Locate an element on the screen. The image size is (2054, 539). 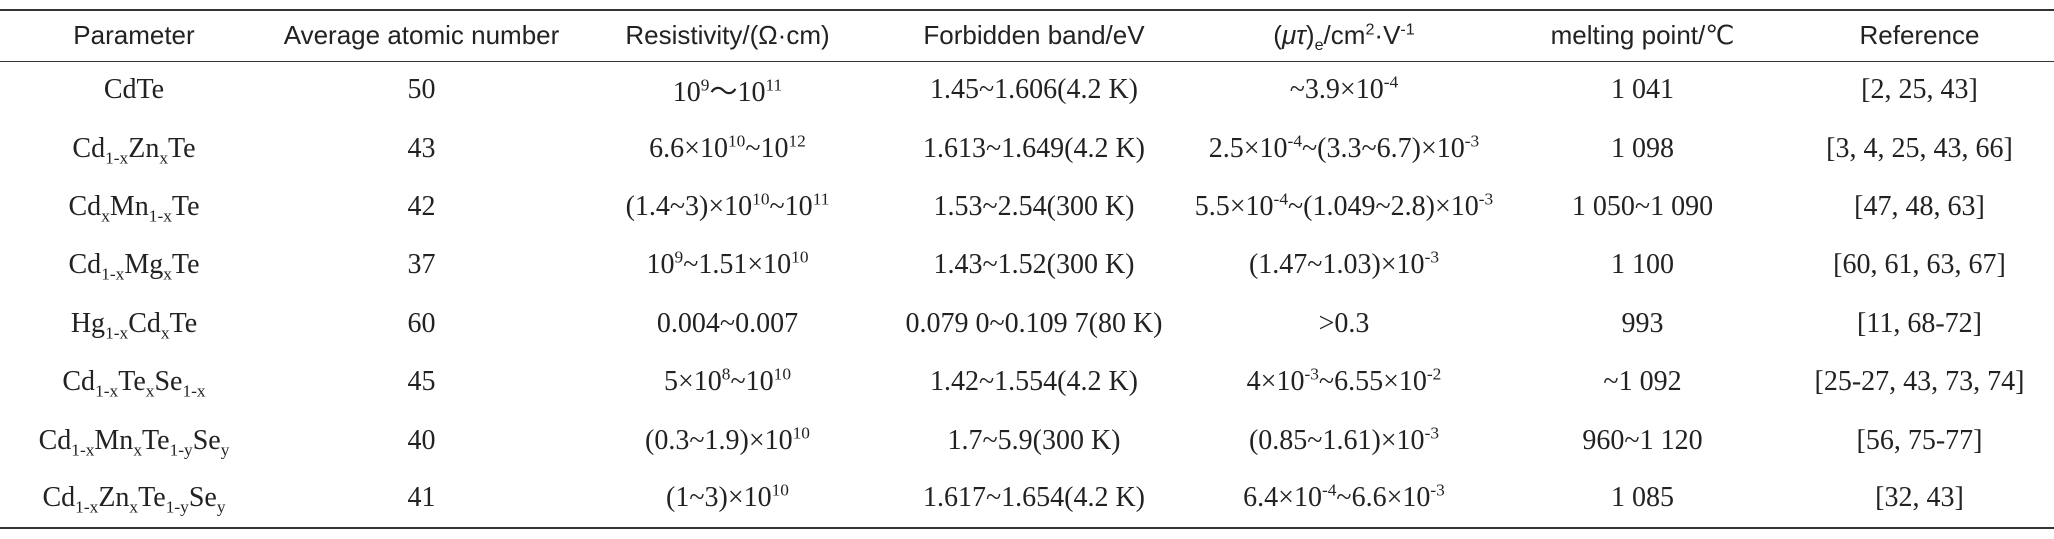
subscript: 1-y is located at coordinates (181, 450).